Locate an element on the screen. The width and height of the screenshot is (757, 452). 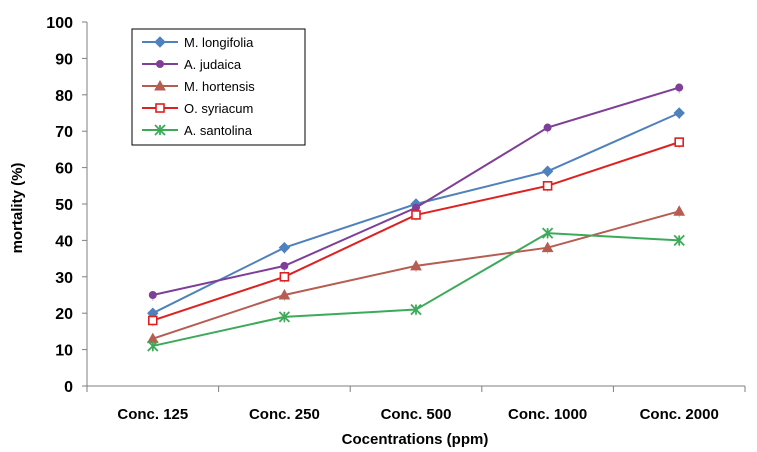
y-tick-label: 50 is located at coordinates (64, 205).